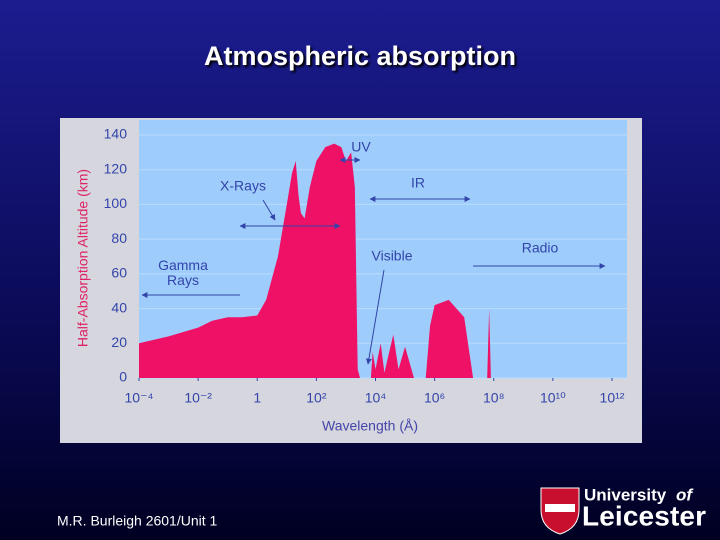  I want to click on logo-text: Leicester, so click(644, 515).